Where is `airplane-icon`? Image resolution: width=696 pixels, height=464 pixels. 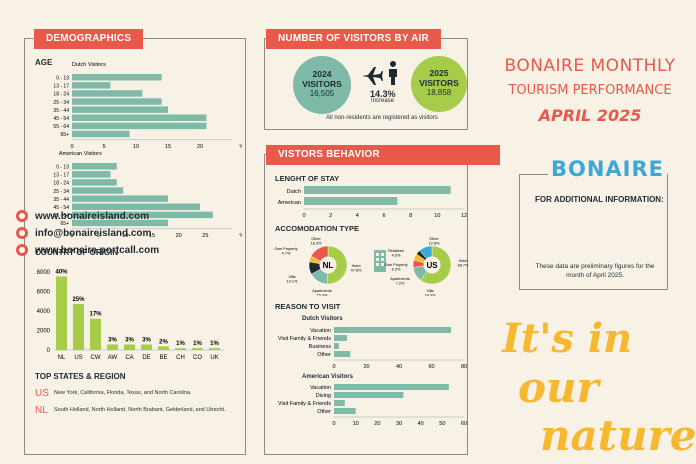
airplane-icon is located at coordinates (372, 76).